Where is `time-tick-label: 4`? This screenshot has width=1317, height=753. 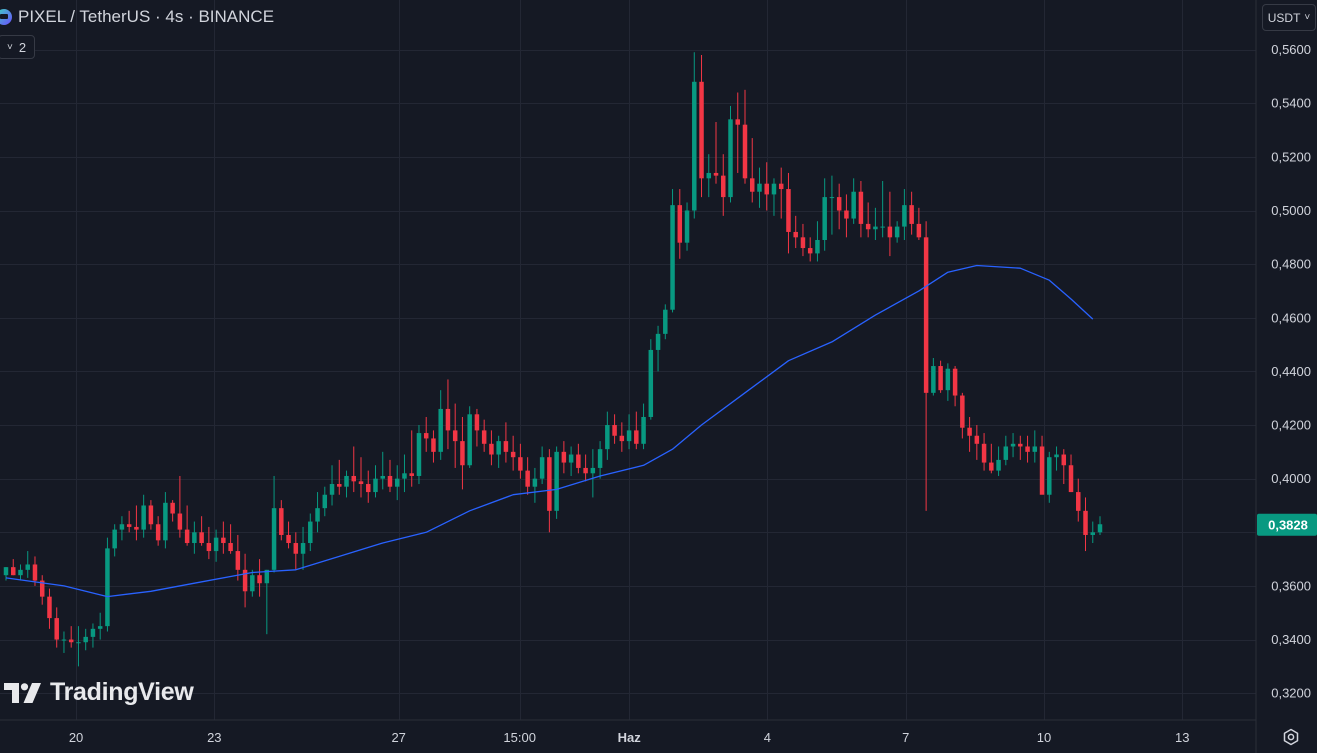
time-tick-label: 4 is located at coordinates (767, 737).